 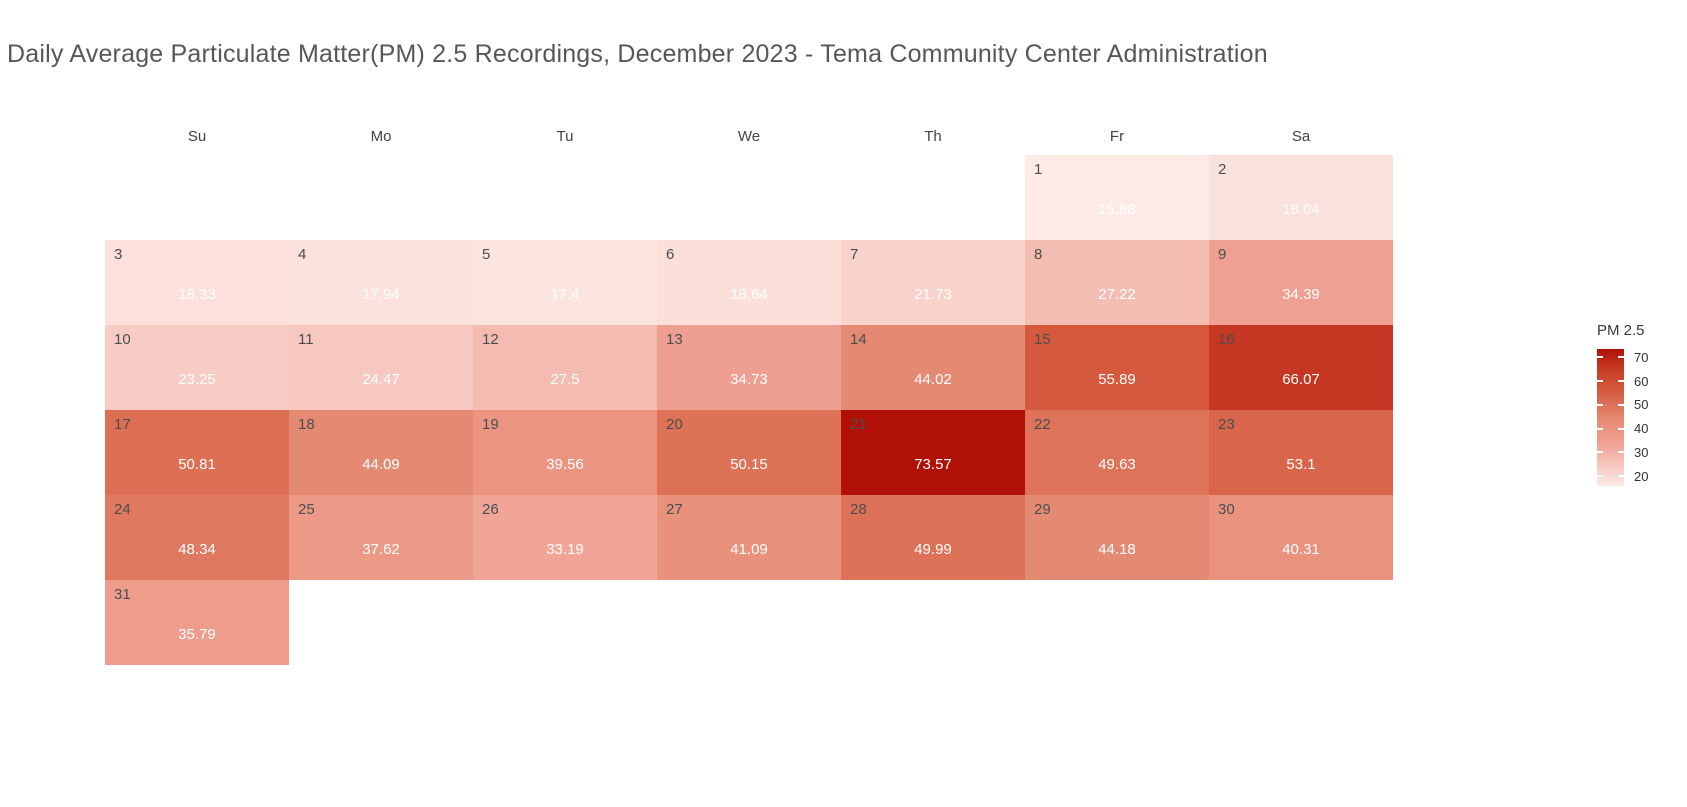 What do you see at coordinates (1641, 357) in the screenshot?
I see `legend-tick-label-70: 70` at bounding box center [1641, 357].